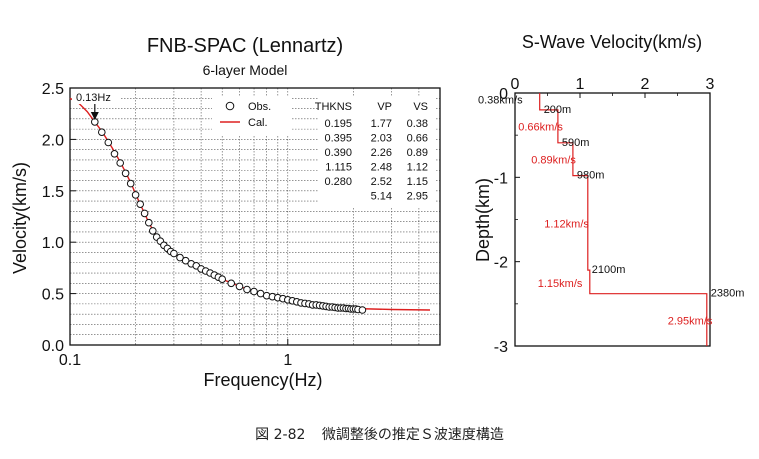  Describe the element at coordinates (417, 153) in the screenshot. I see `table-cell: 0.89` at that location.